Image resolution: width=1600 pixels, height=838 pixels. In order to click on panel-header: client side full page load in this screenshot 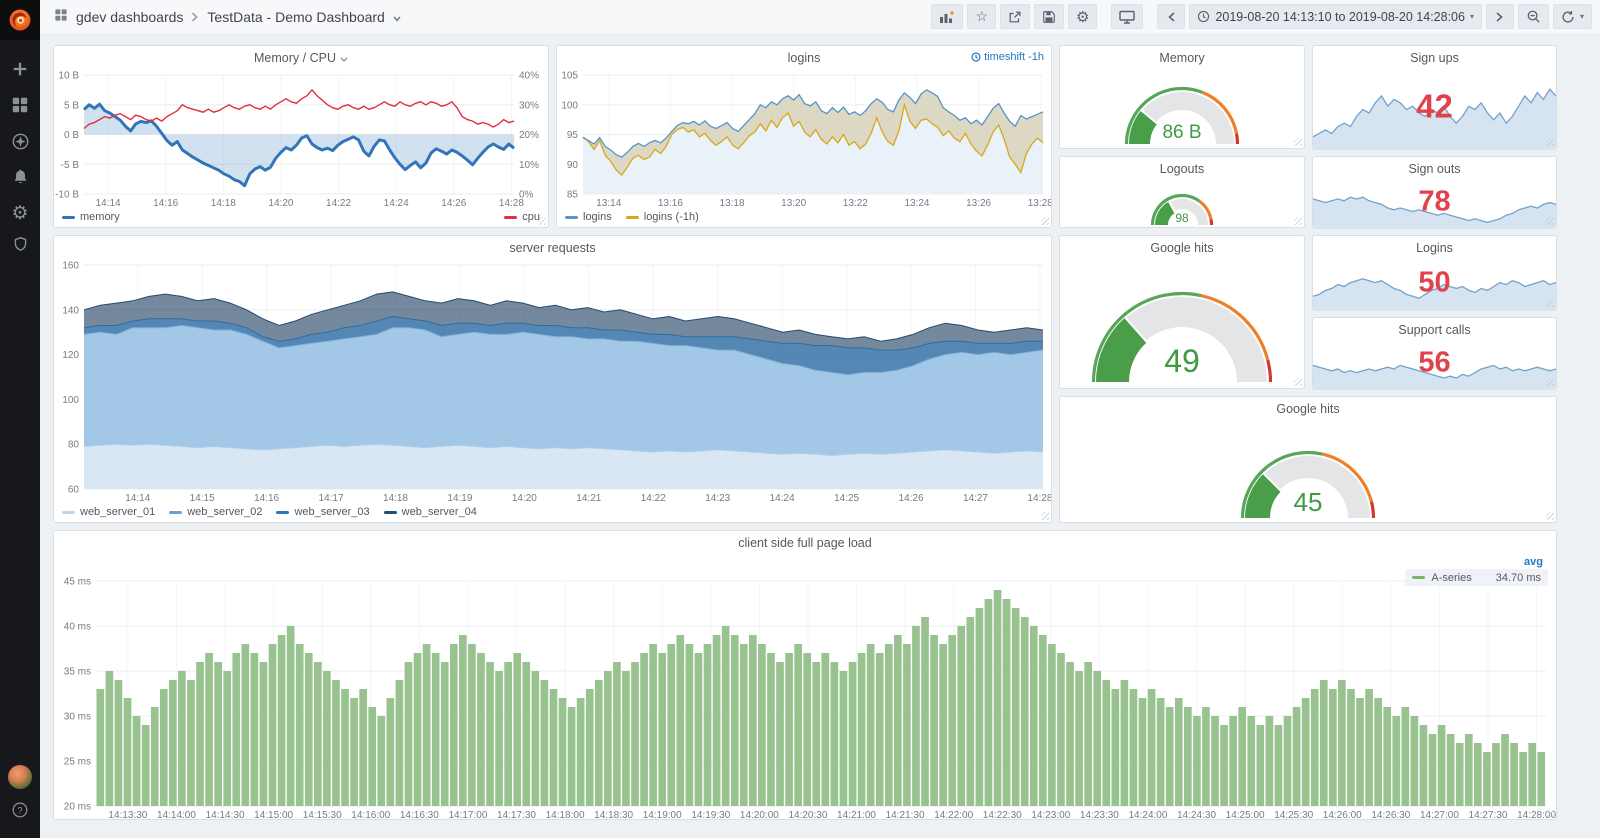, I will do `click(805, 543)`.